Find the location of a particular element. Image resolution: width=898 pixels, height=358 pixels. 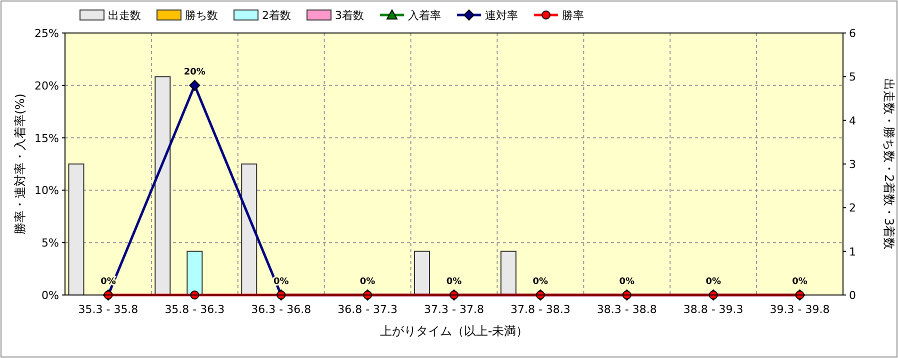

y-tick-label: 15% is located at coordinates (46, 138).